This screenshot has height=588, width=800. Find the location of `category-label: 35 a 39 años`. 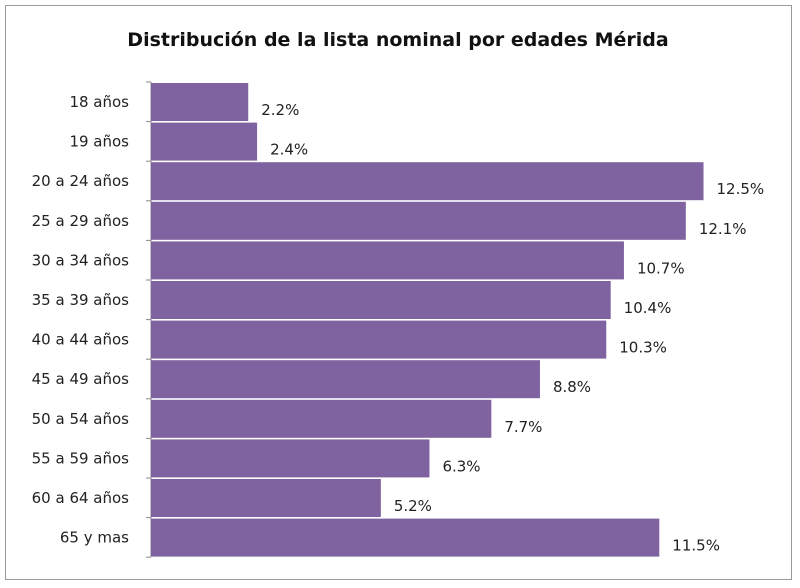

category-label: 35 a 39 años is located at coordinates (81, 300).